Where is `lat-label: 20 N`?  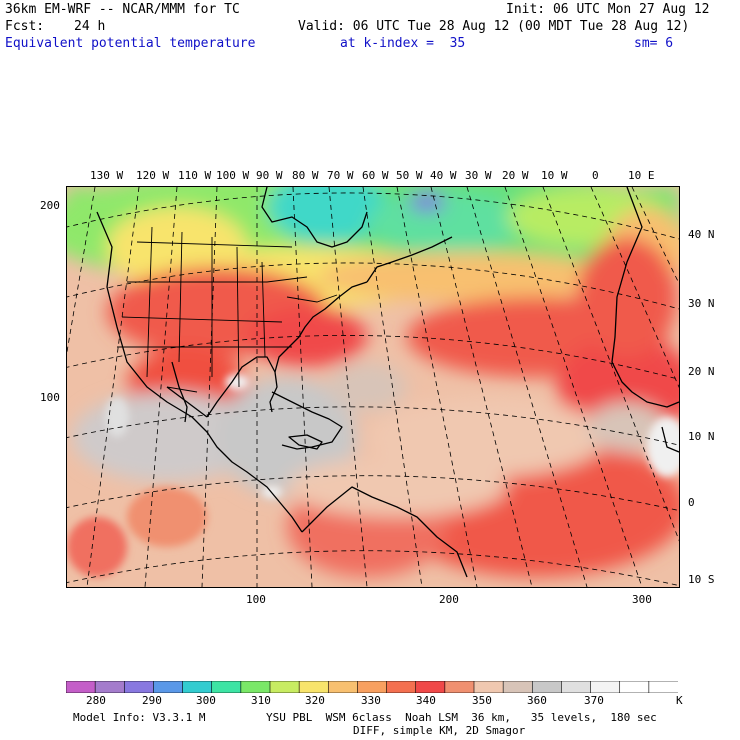 lat-label: 20 N is located at coordinates (701, 371).